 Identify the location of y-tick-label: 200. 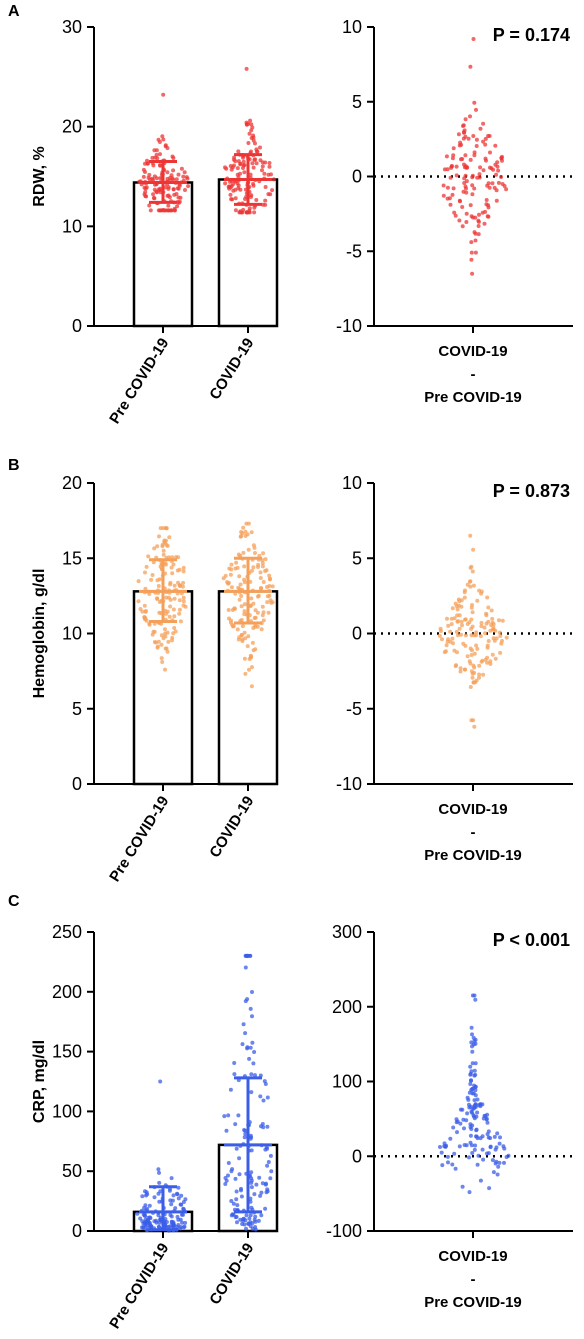
(347, 1007).